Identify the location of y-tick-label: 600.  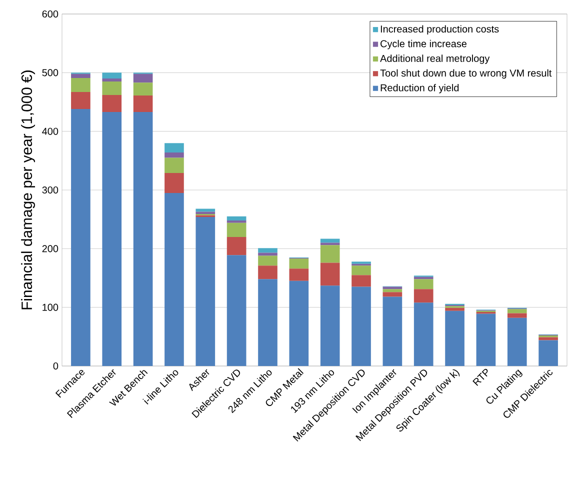
(50, 14).